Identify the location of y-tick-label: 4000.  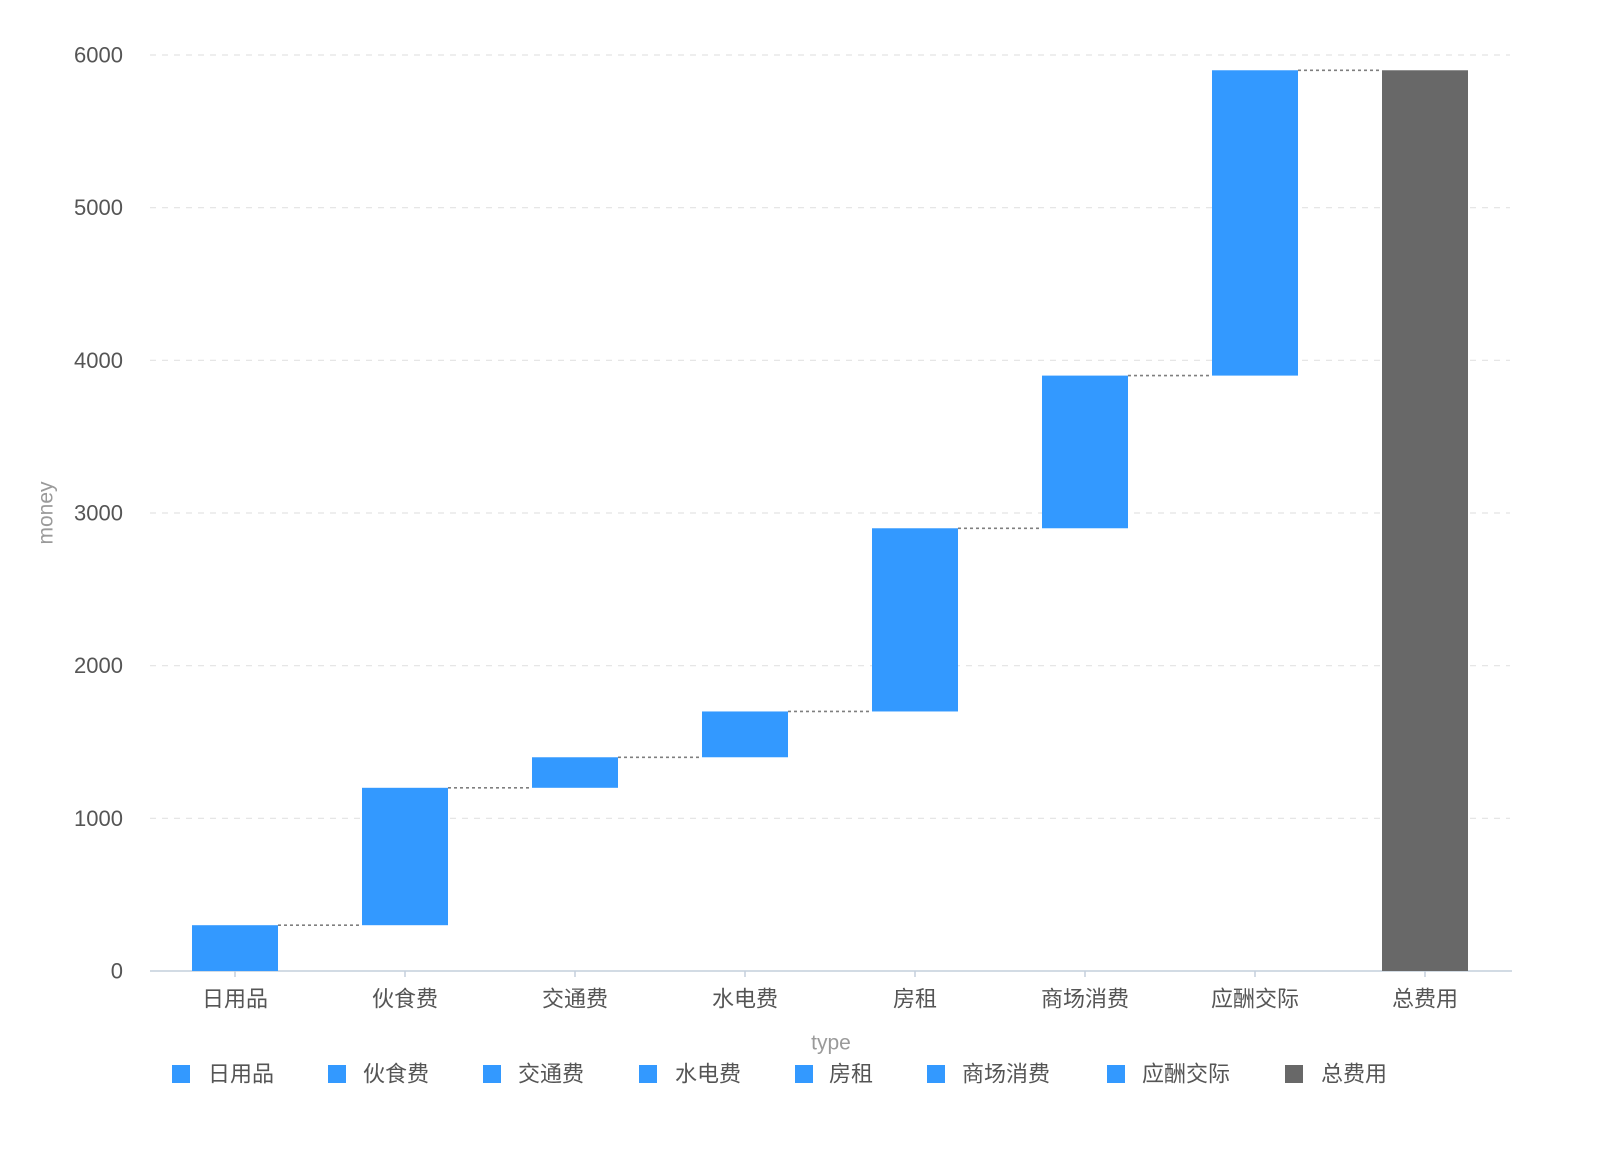
(98, 360).